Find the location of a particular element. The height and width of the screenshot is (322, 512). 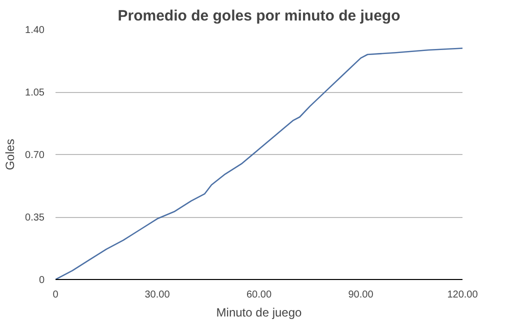

y-tick-label: 0 is located at coordinates (41, 280).